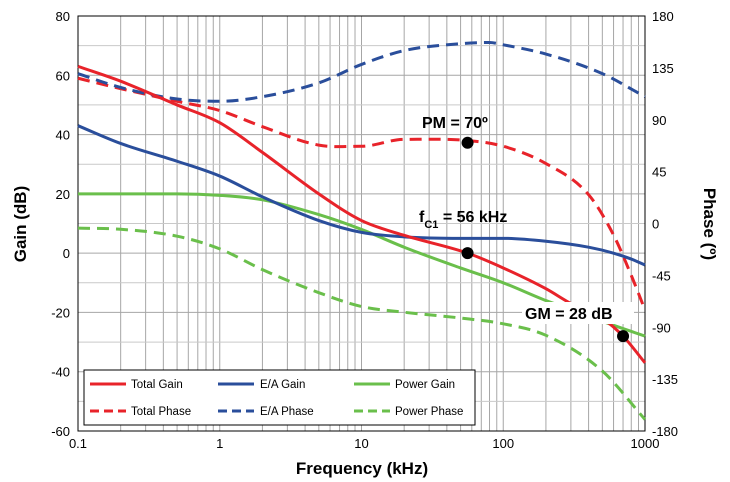 This screenshot has height=482, width=730. I want to click on y2-tick-labels: -180 -135 -90 -45 0 45 90 135 180, so click(665, 224).